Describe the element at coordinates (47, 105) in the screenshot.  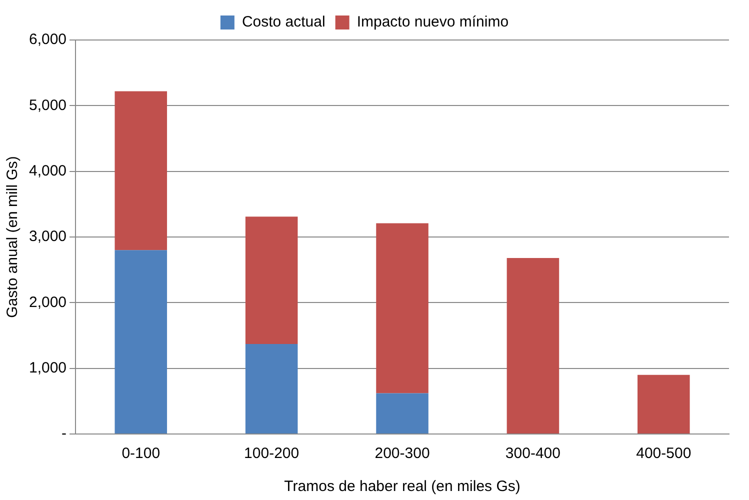
I see `y-tick-label: 5,000` at that location.